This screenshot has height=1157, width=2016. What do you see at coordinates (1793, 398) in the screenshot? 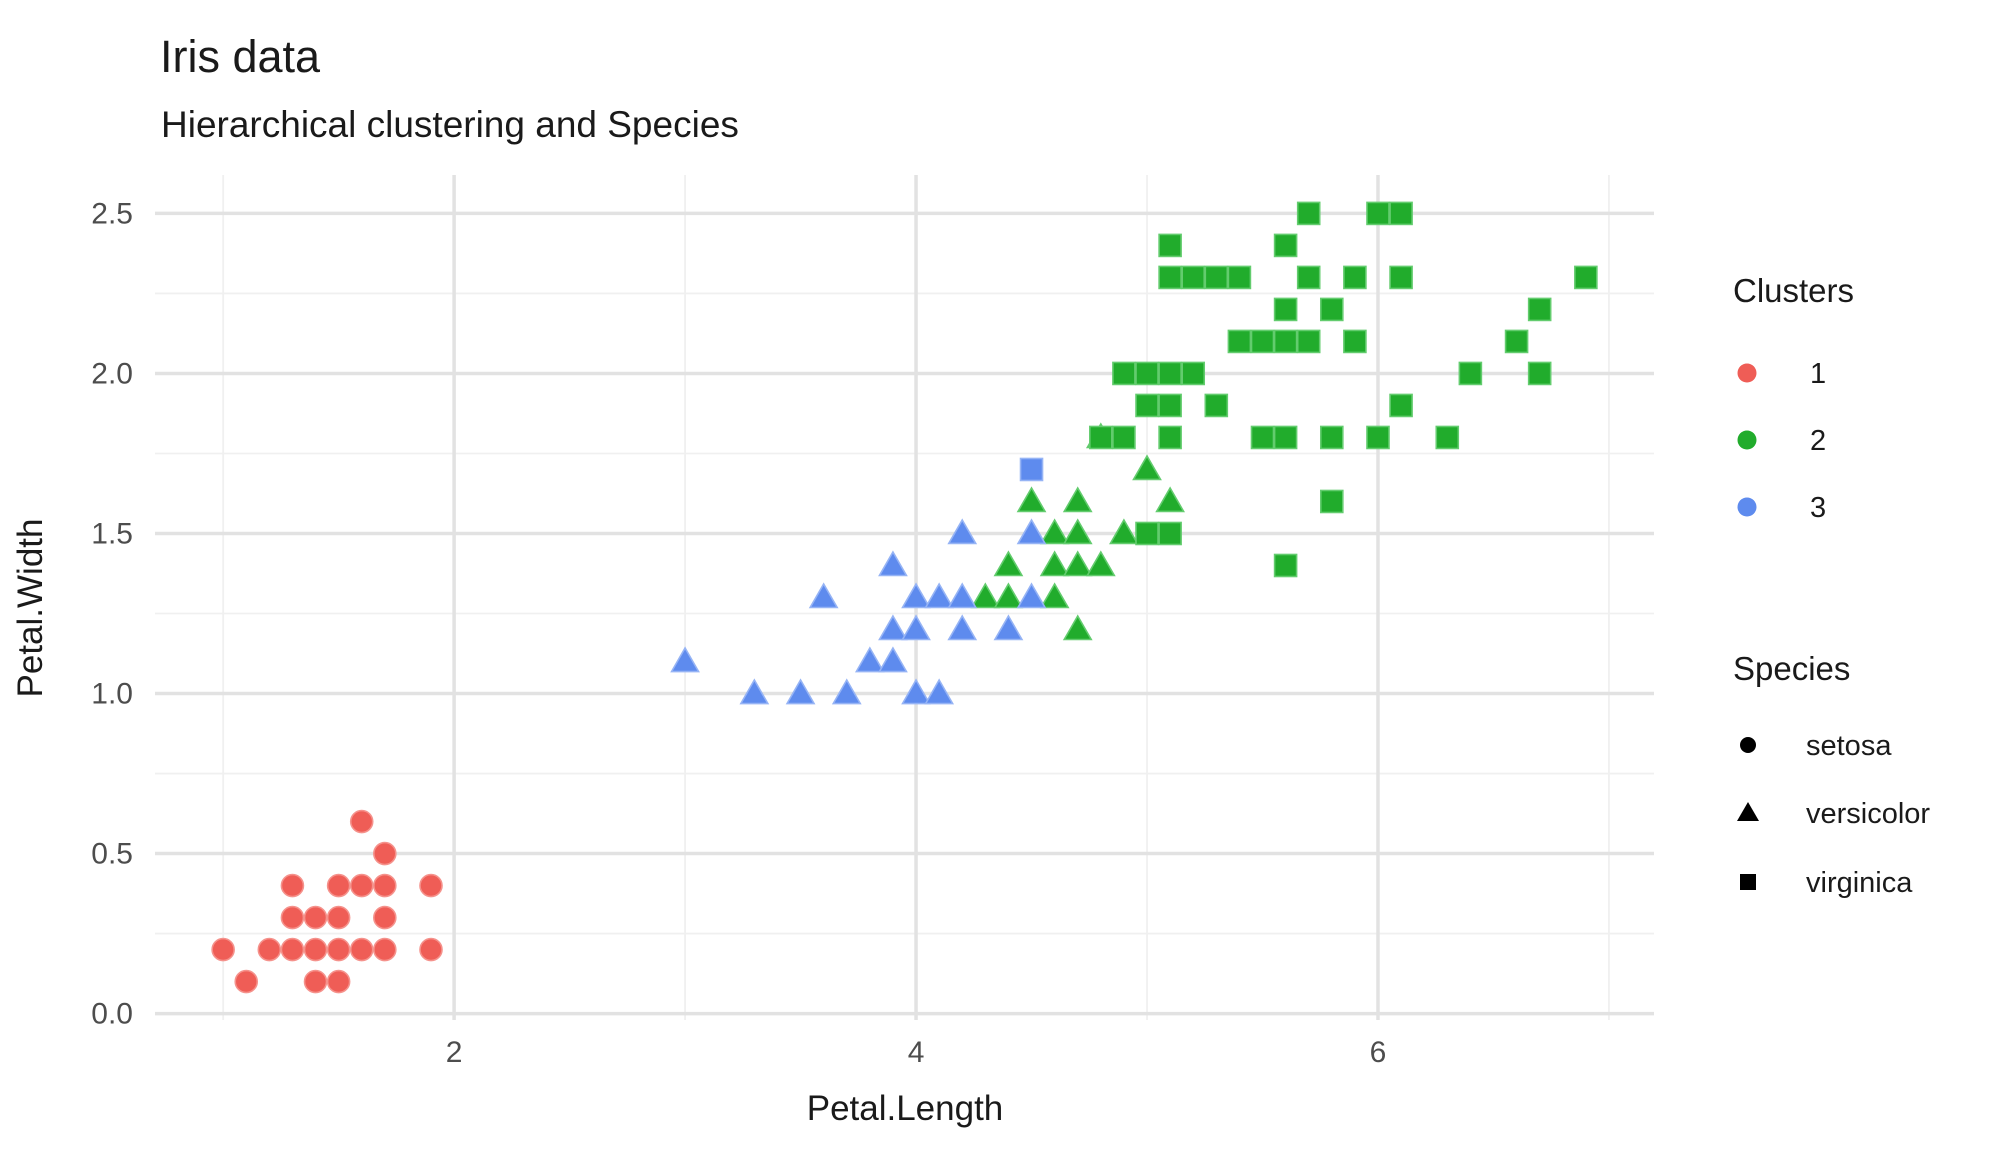
I see `legend-clusters: Clusters 1 2 3` at bounding box center [1793, 398].